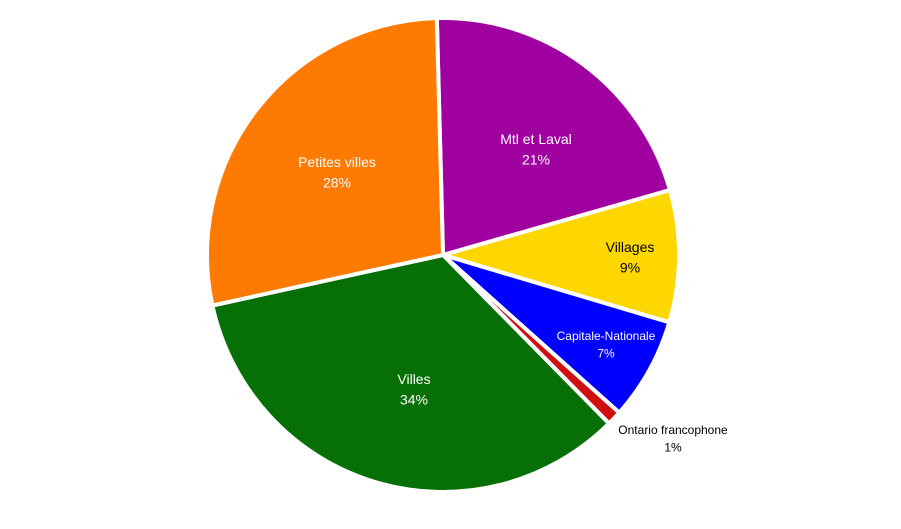 Image resolution: width=901 pixels, height=529 pixels. Describe the element at coordinates (561, 256) in the screenshot. I see `pie-slice-villages` at that location.